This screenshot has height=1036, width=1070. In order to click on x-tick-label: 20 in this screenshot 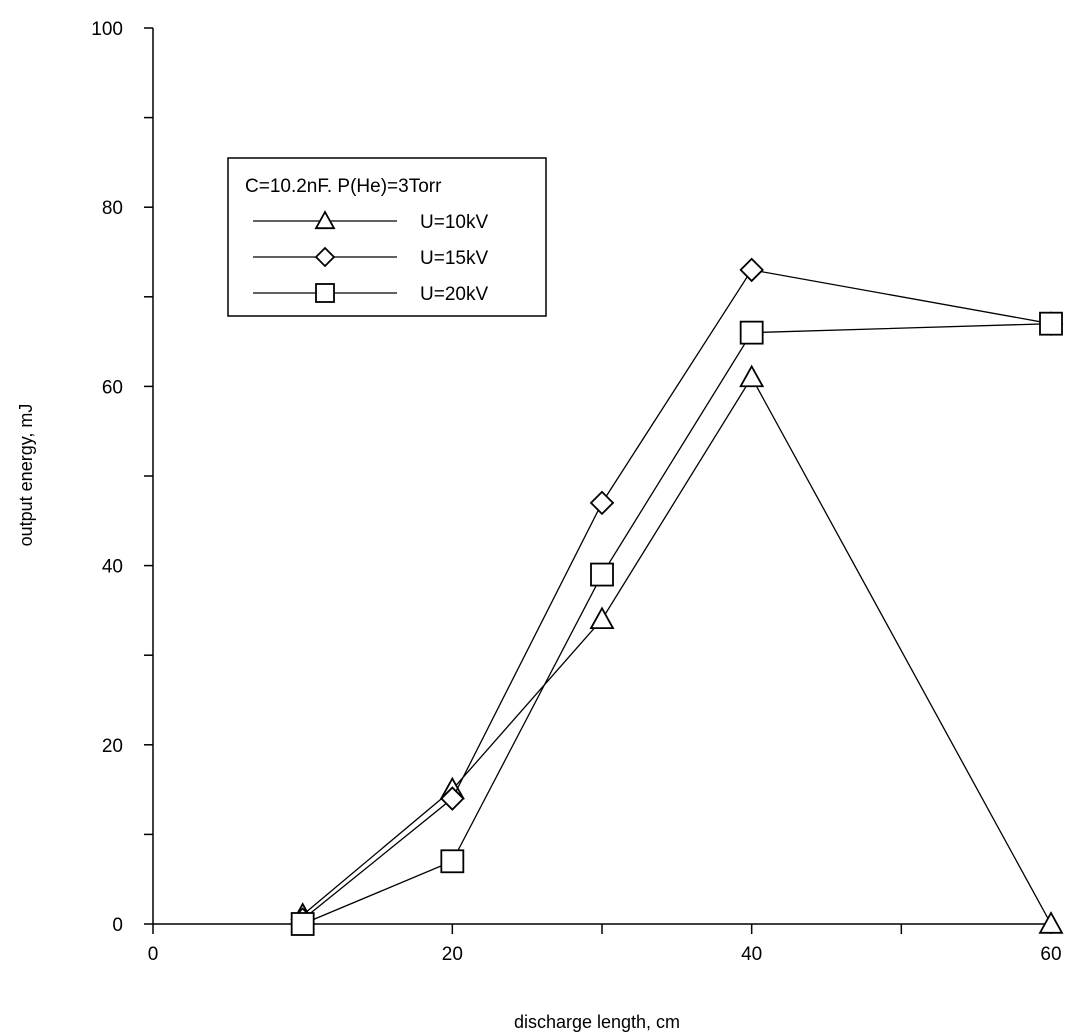, I will do `click(452, 954)`.